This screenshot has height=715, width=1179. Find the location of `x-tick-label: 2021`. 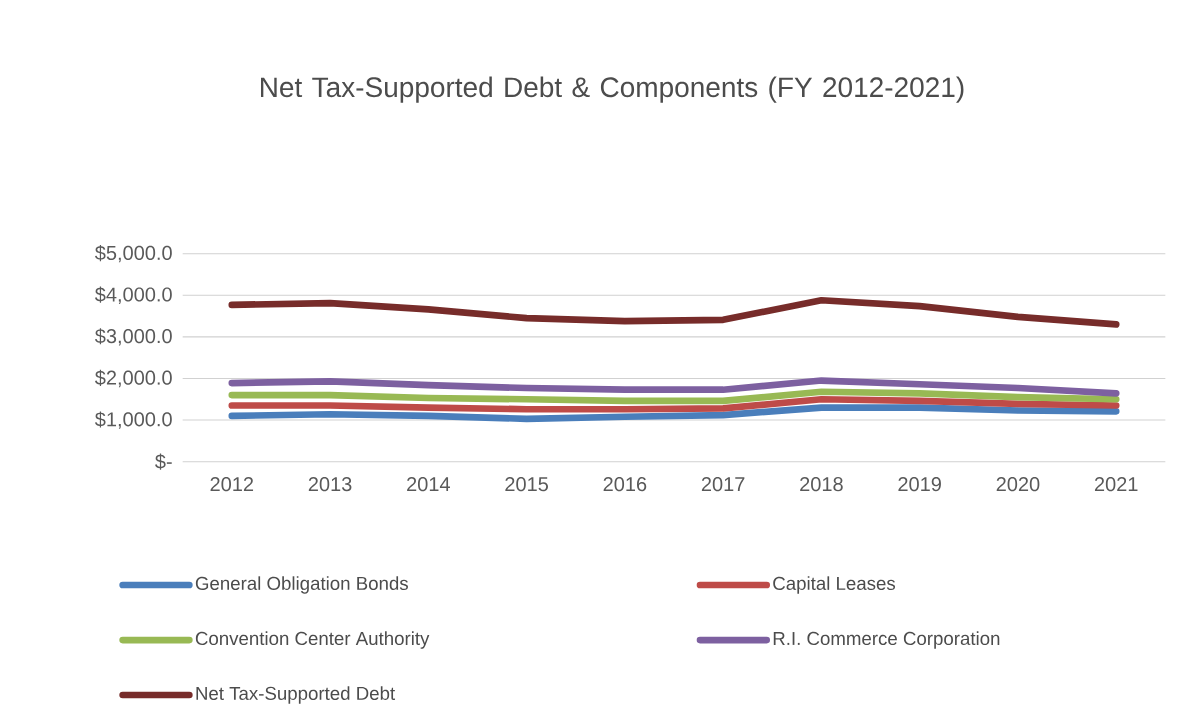

x-tick-label: 2021 is located at coordinates (1116, 484).